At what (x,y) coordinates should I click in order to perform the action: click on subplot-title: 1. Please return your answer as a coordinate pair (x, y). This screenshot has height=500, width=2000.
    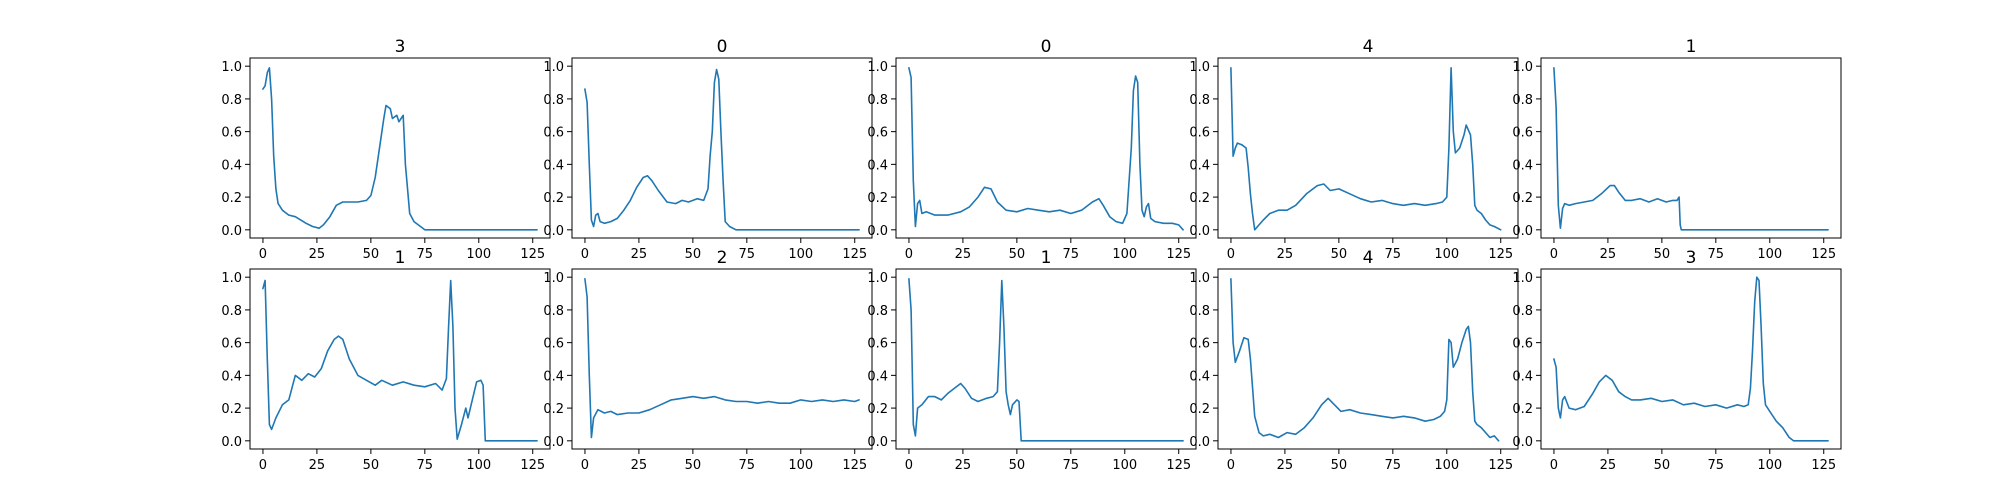
    Looking at the image, I should click on (1046, 258).